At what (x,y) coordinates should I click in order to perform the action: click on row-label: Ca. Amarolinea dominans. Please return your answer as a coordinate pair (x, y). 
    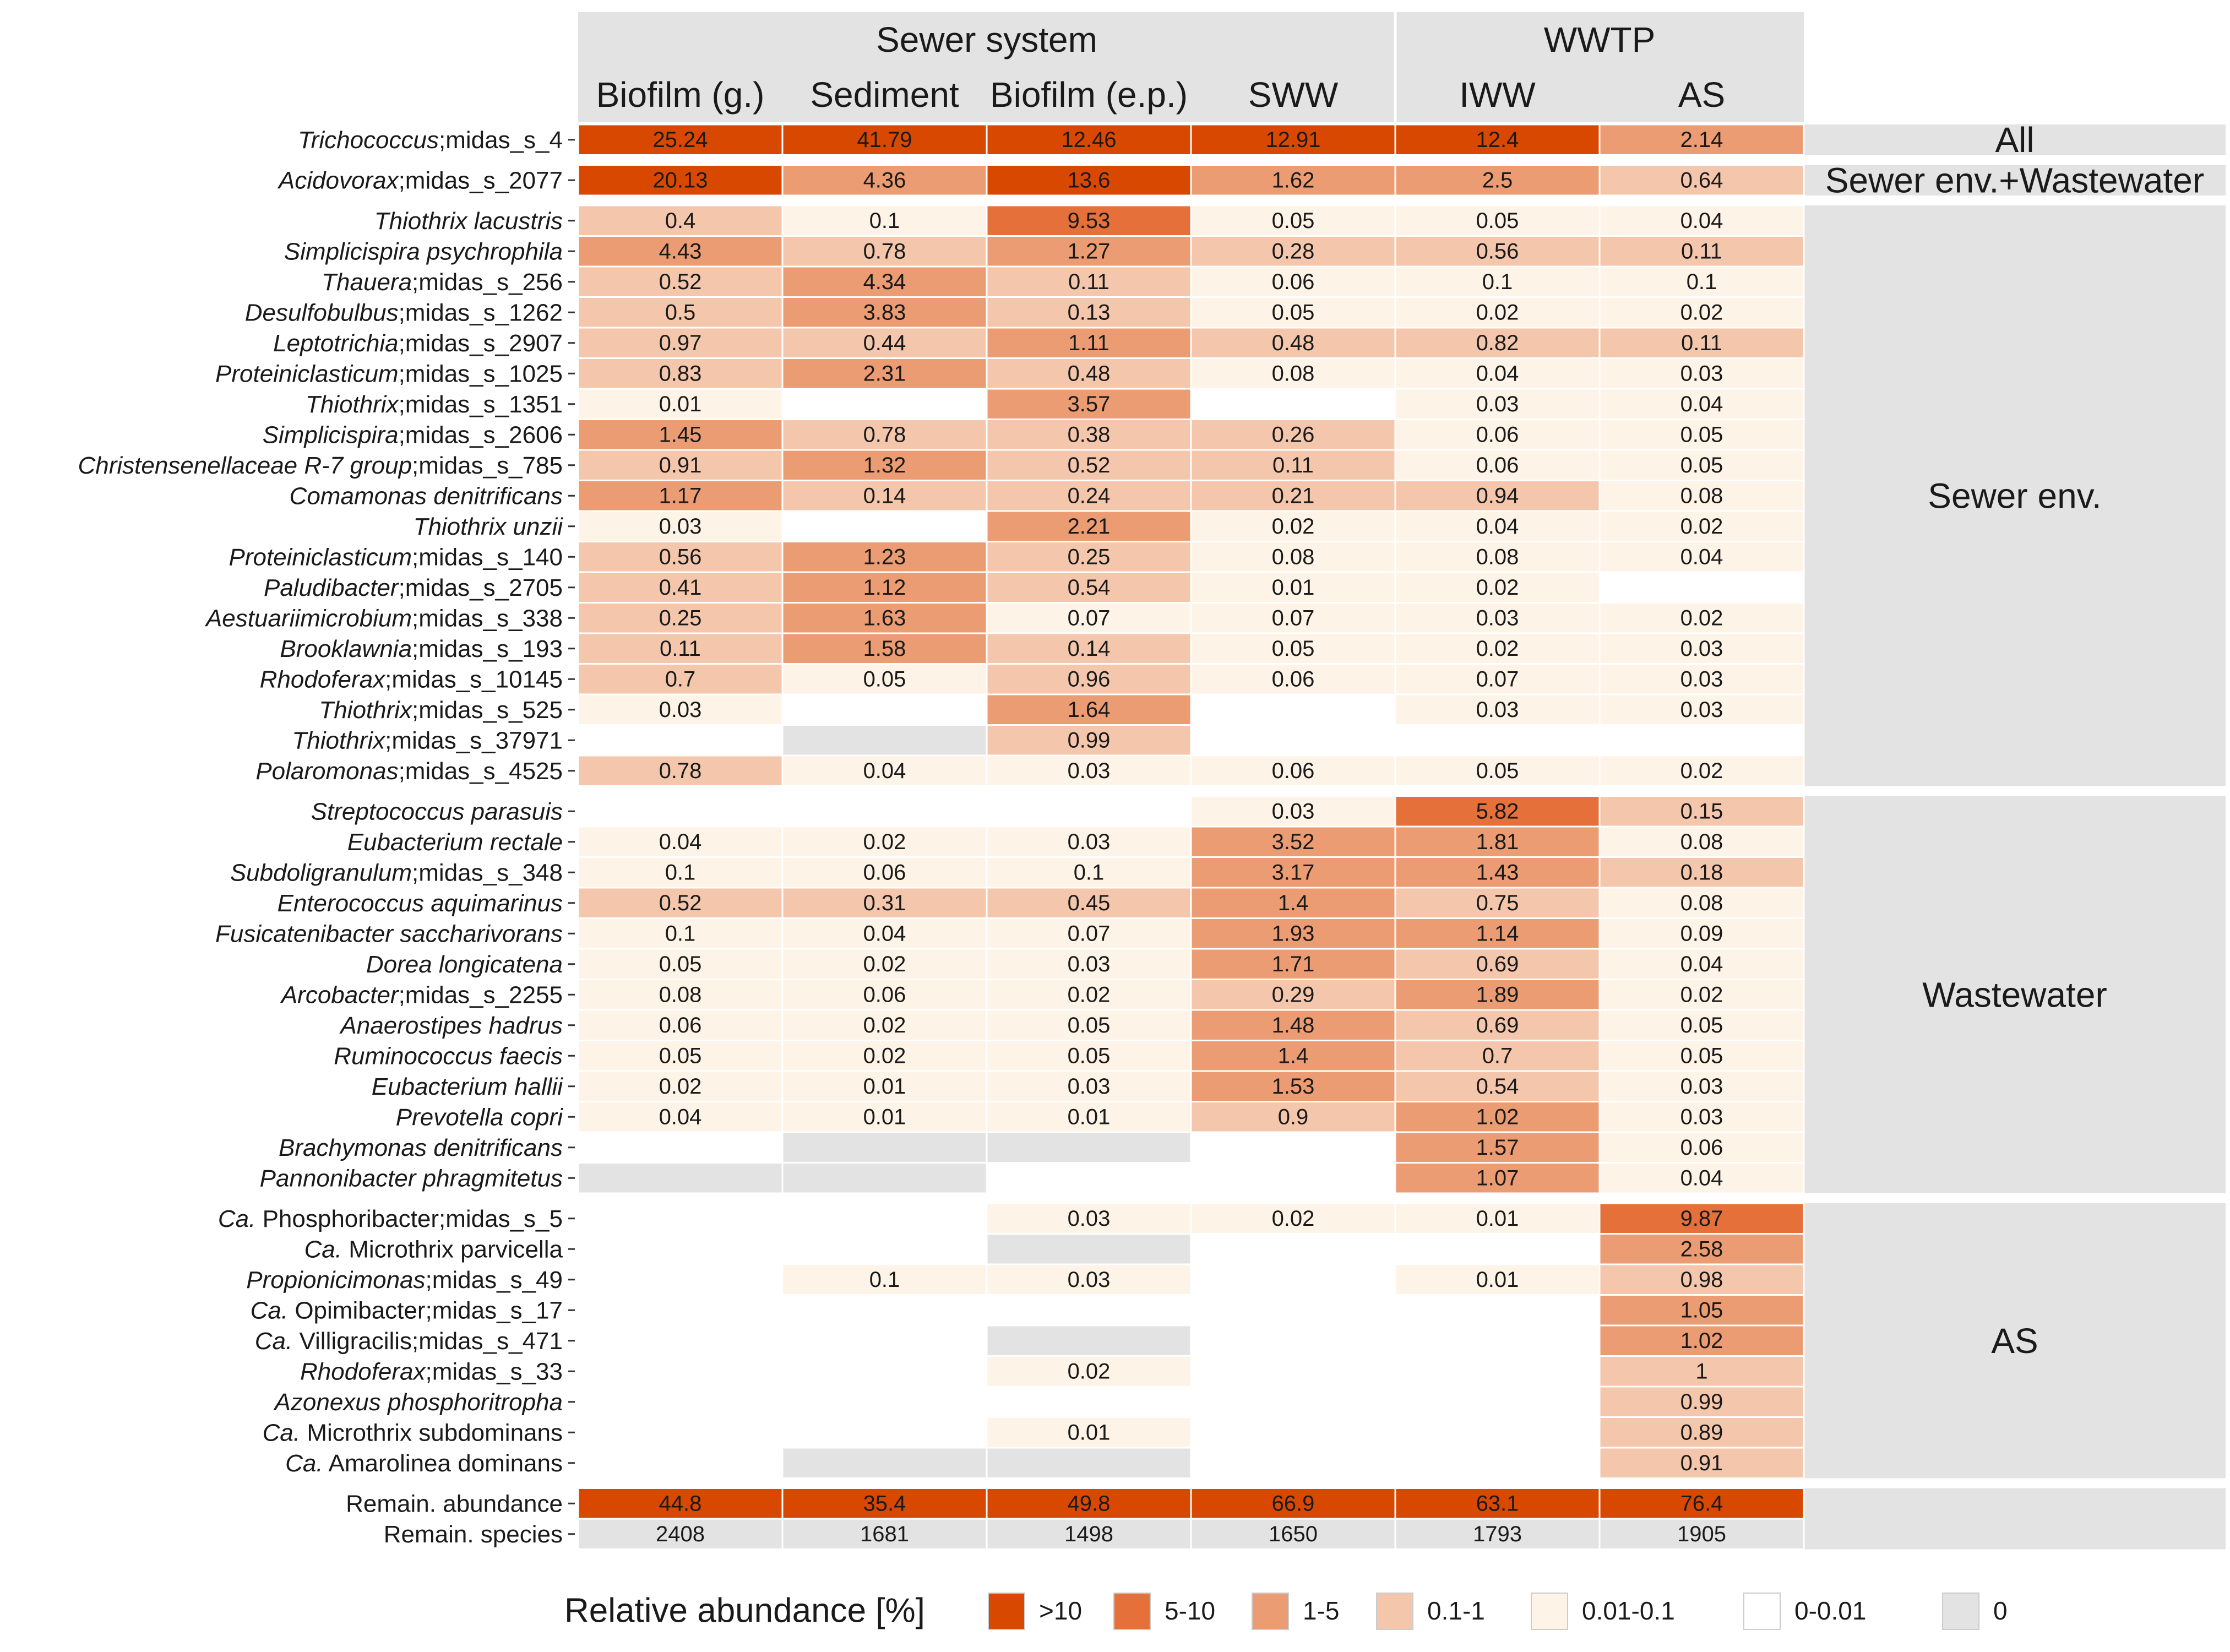
    Looking at the image, I should click on (424, 1462).